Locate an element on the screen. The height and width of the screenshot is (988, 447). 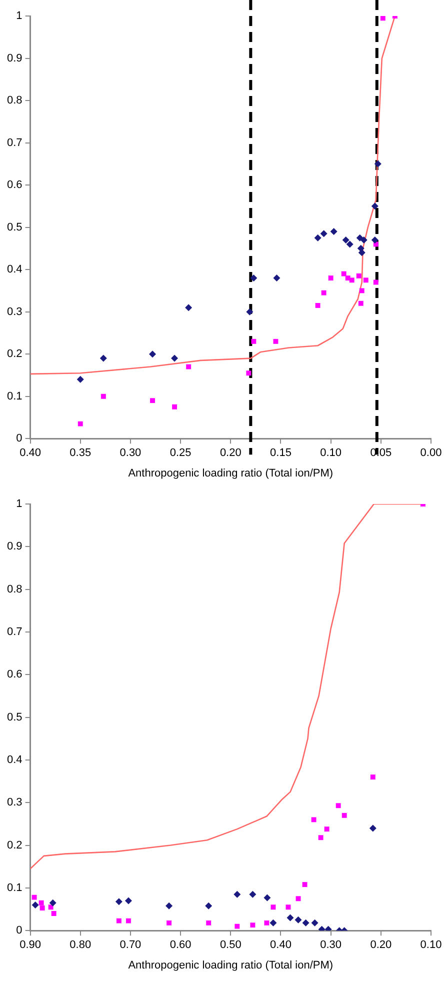
y-tick-label: 0.1 is located at coordinates (14, 888).